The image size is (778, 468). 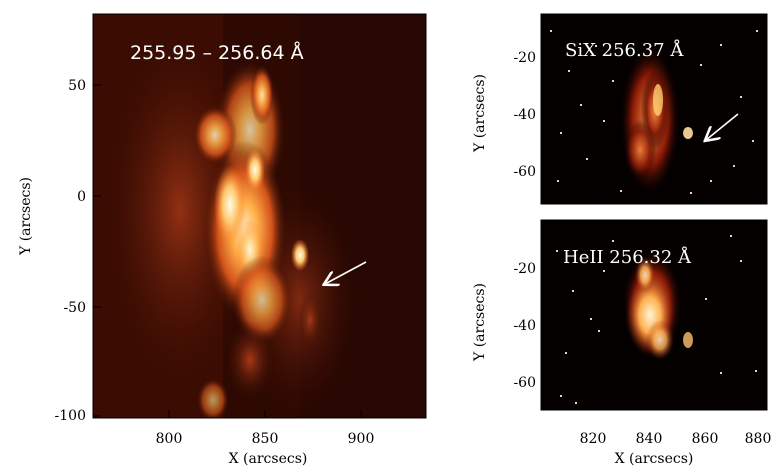 I want to click on heii-y-tick-label: -20, so click(x=524, y=269).